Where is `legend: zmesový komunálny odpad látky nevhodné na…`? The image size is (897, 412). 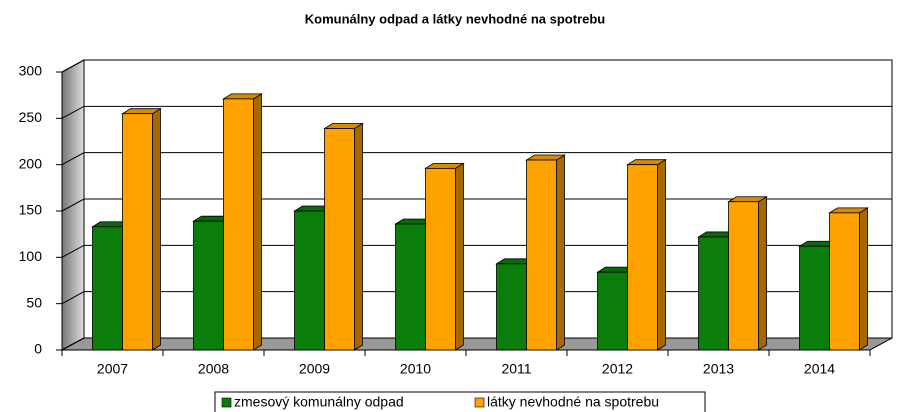 legend: zmesový komunálny odpad látky nevhodné na… is located at coordinates (460, 401).